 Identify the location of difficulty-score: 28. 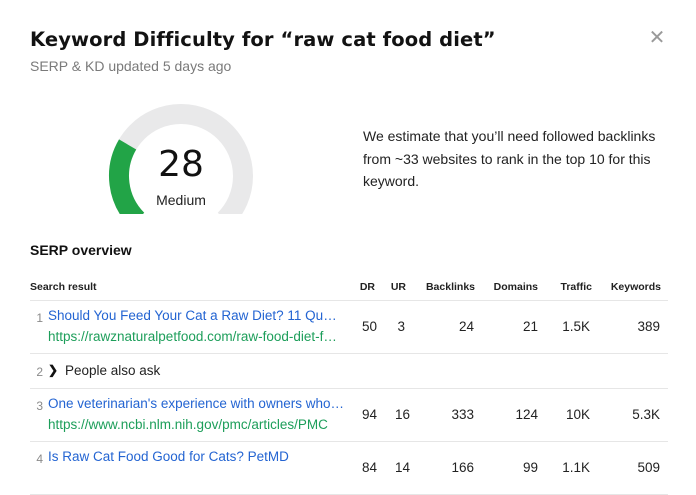
(181, 164).